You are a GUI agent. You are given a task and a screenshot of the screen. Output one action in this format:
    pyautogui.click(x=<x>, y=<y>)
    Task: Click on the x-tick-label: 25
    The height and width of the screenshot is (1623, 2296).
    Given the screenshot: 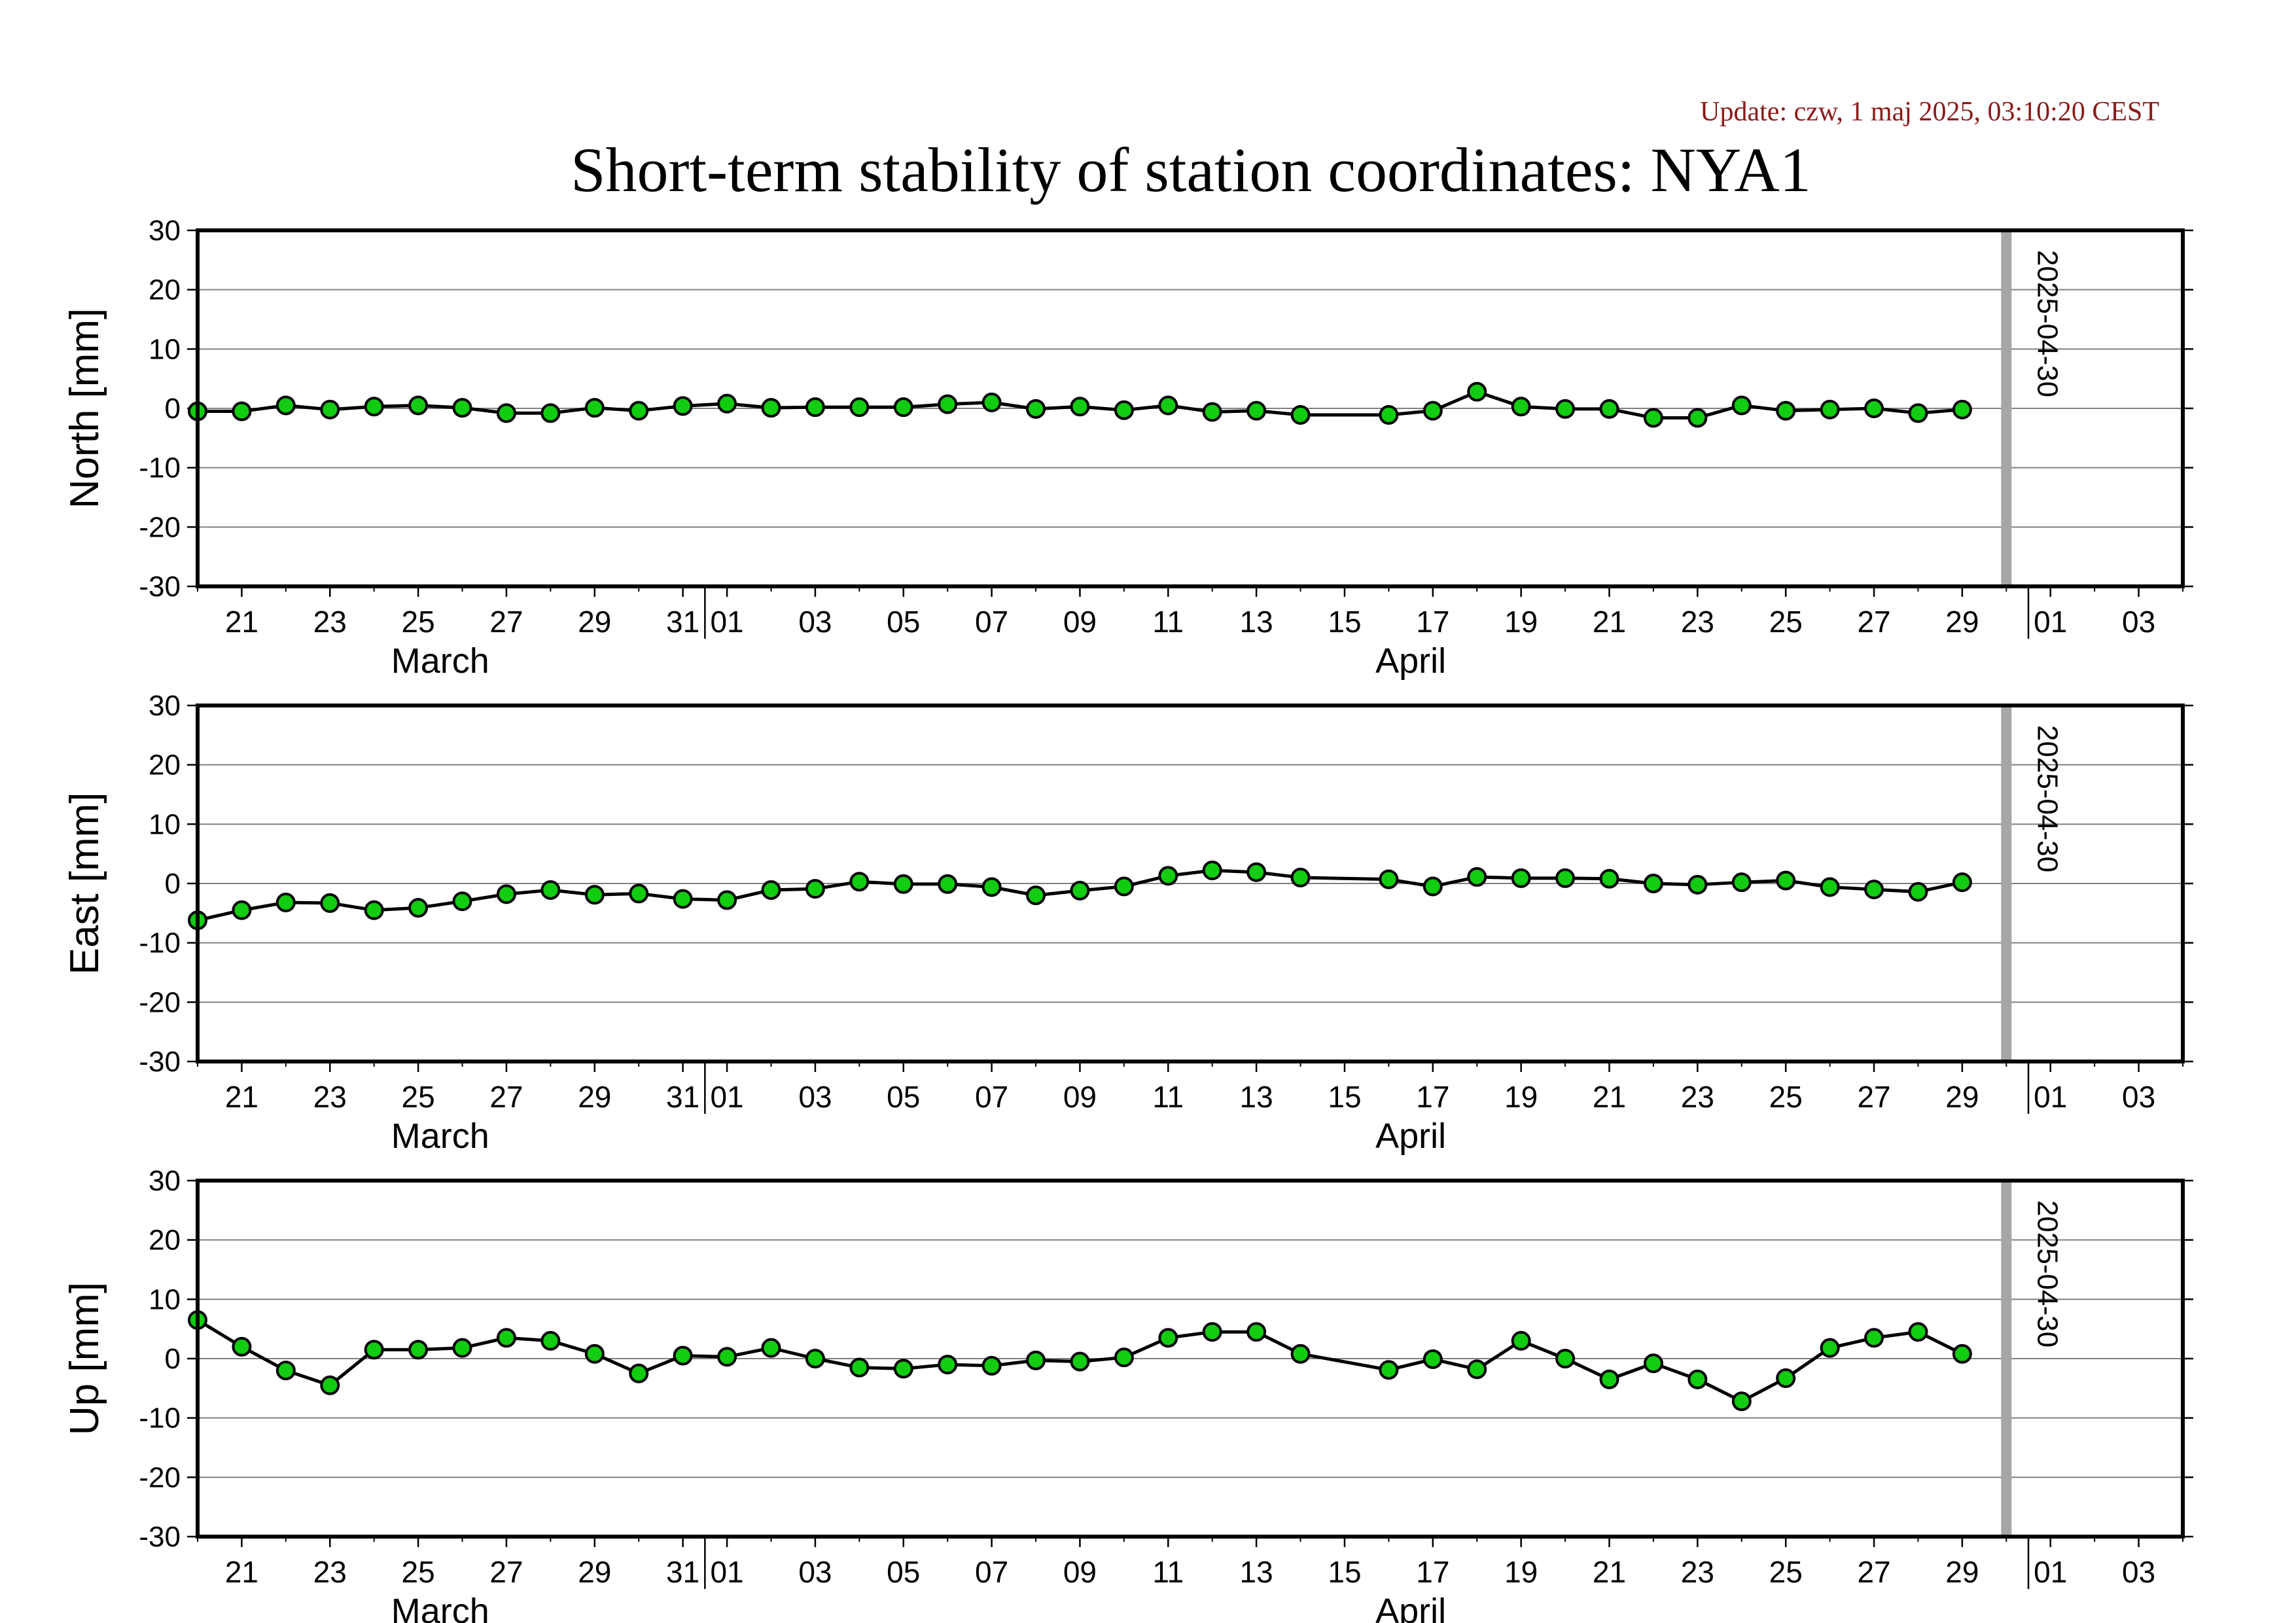 What is the action you would take?
    pyautogui.click(x=418, y=622)
    